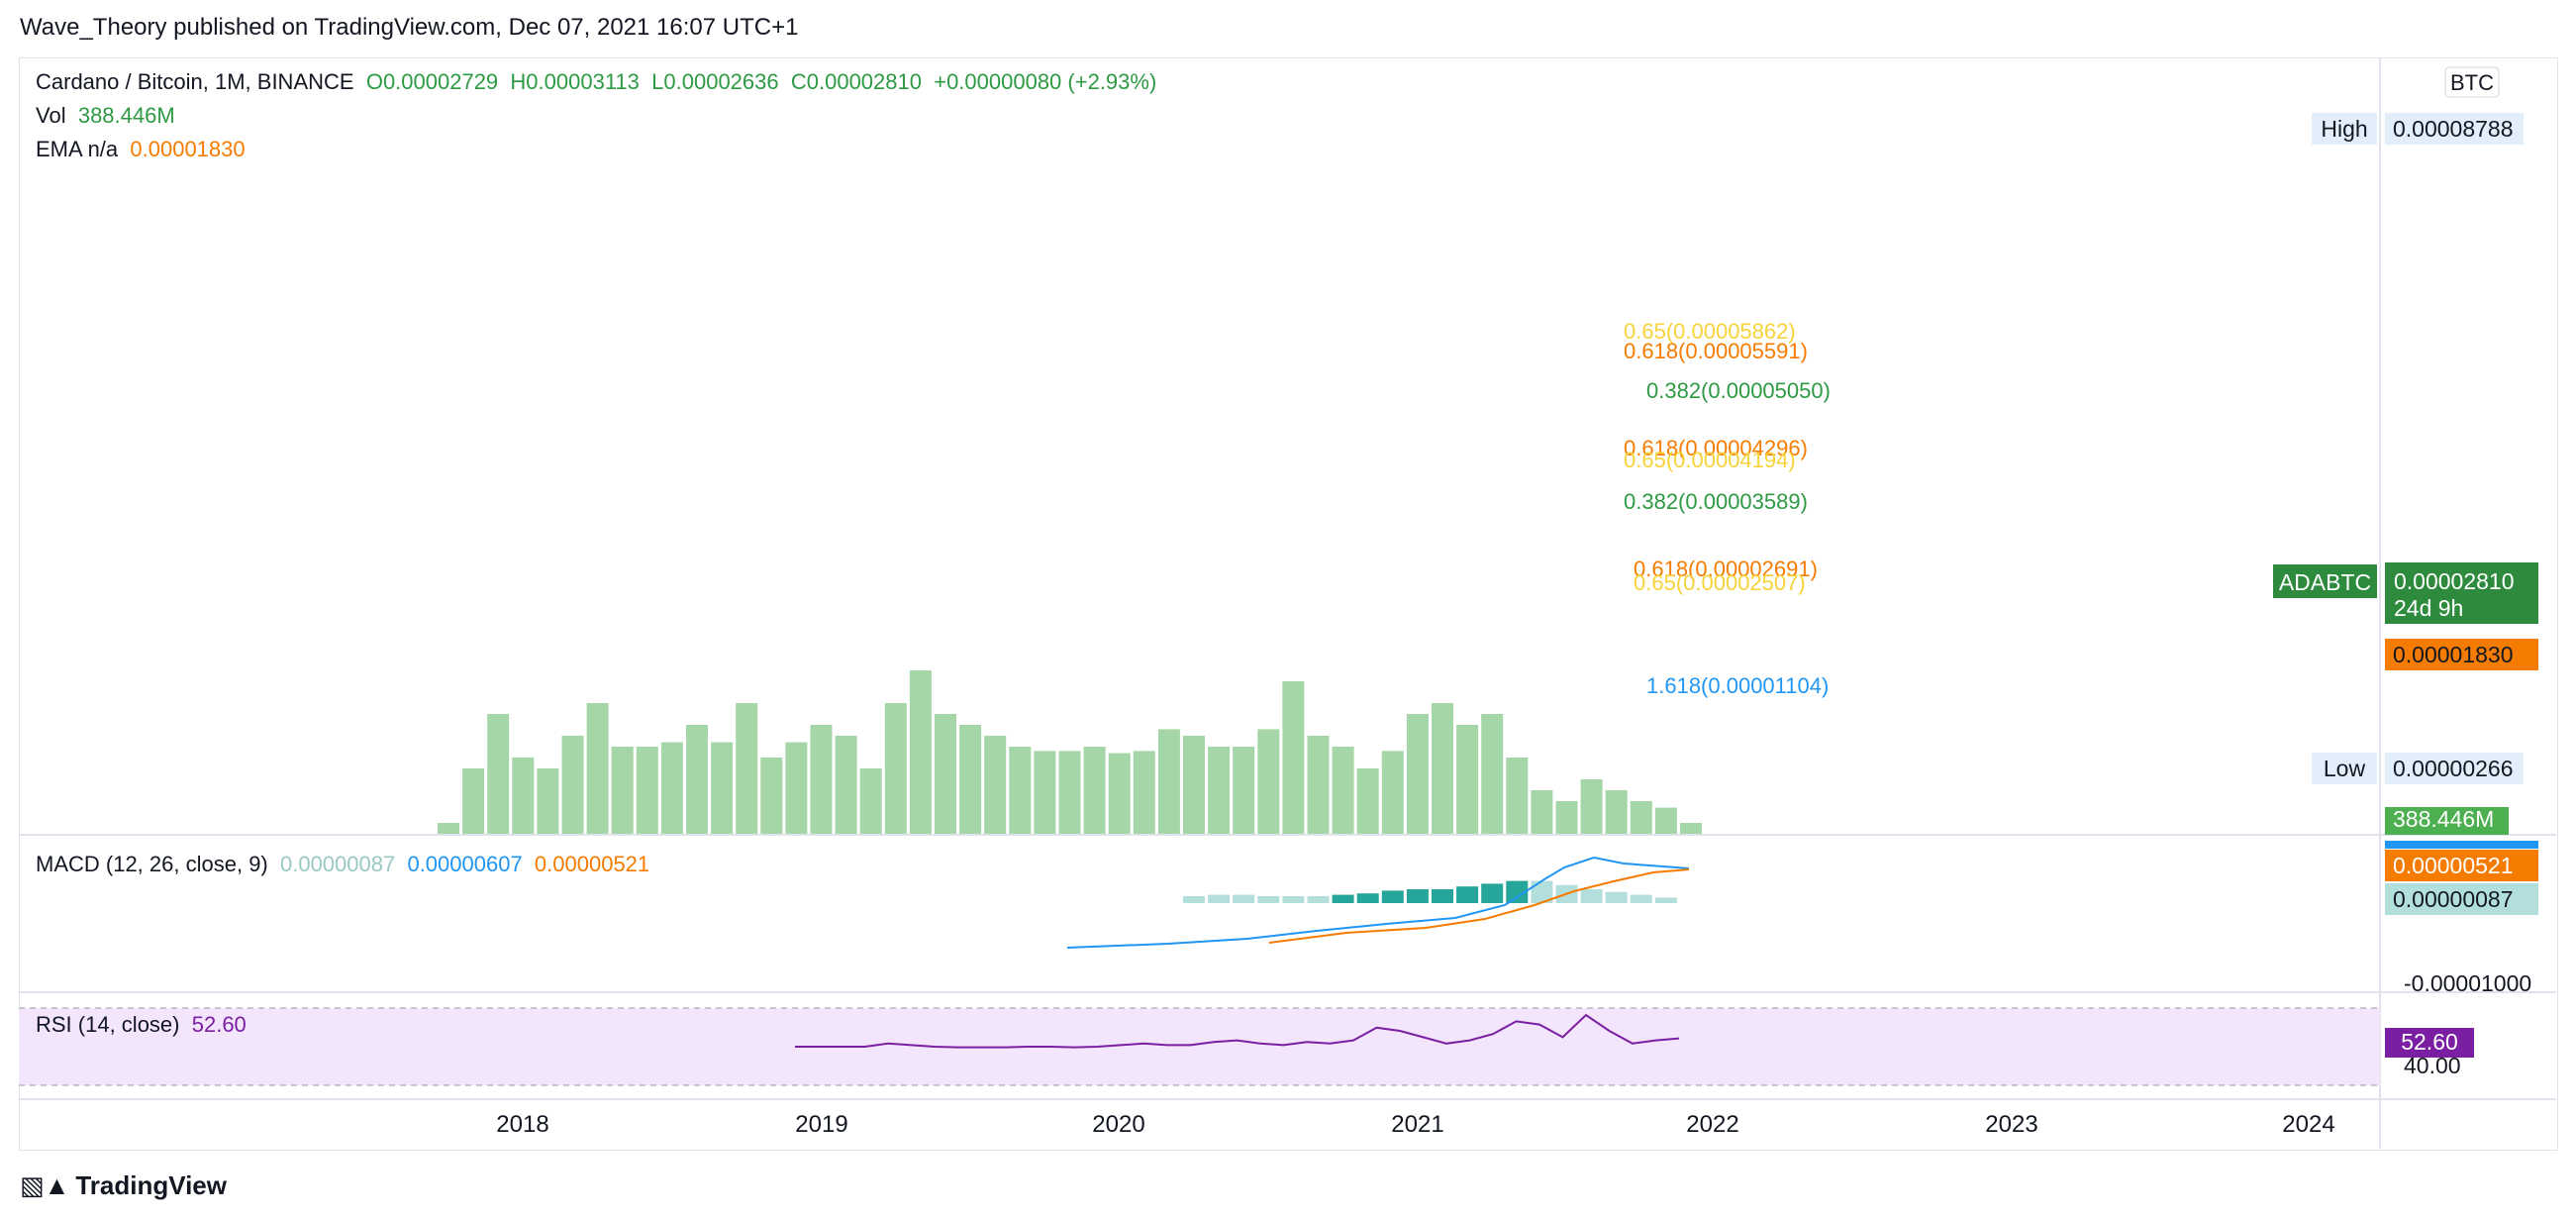  Describe the element at coordinates (2344, 129) in the screenshot. I see `high-tag-bg` at that location.